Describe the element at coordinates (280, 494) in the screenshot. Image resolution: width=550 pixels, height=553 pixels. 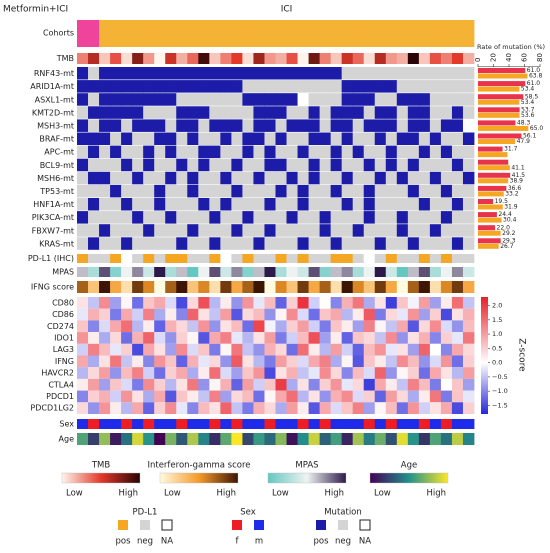
I see `legend-low: Low` at that location.